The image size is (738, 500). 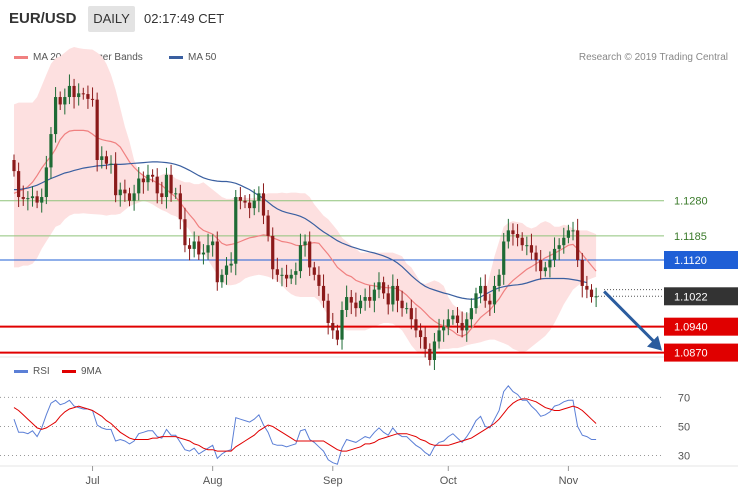 What do you see at coordinates (111, 19) in the screenshot?
I see `timeframe-tab: DAILY` at bounding box center [111, 19].